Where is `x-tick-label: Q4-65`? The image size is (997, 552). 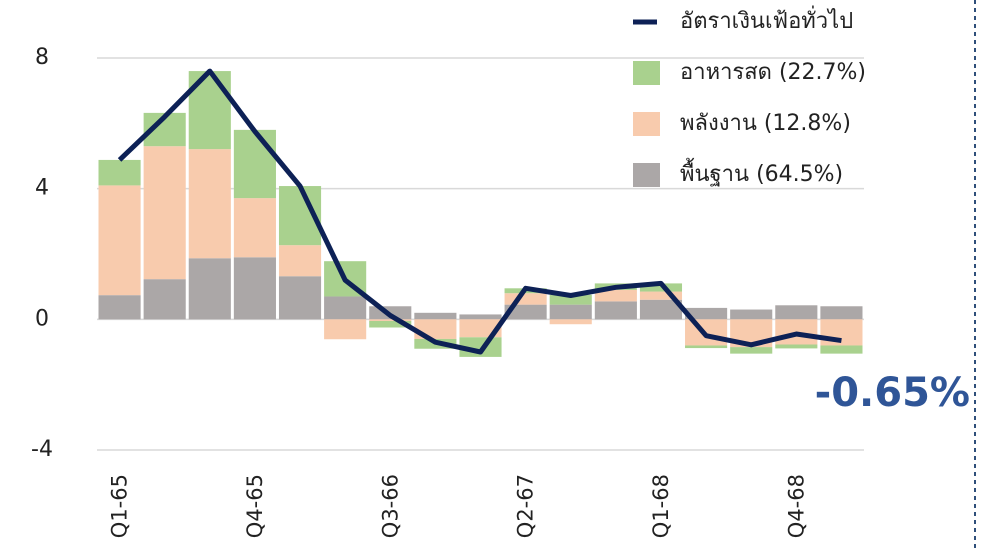 x-tick-label: Q4-65 is located at coordinates (255, 506).